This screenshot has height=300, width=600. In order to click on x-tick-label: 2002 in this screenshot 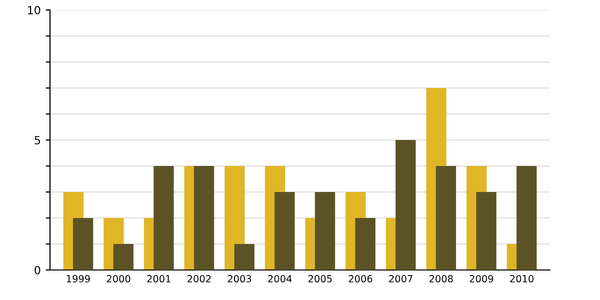, I will do `click(199, 278)`.